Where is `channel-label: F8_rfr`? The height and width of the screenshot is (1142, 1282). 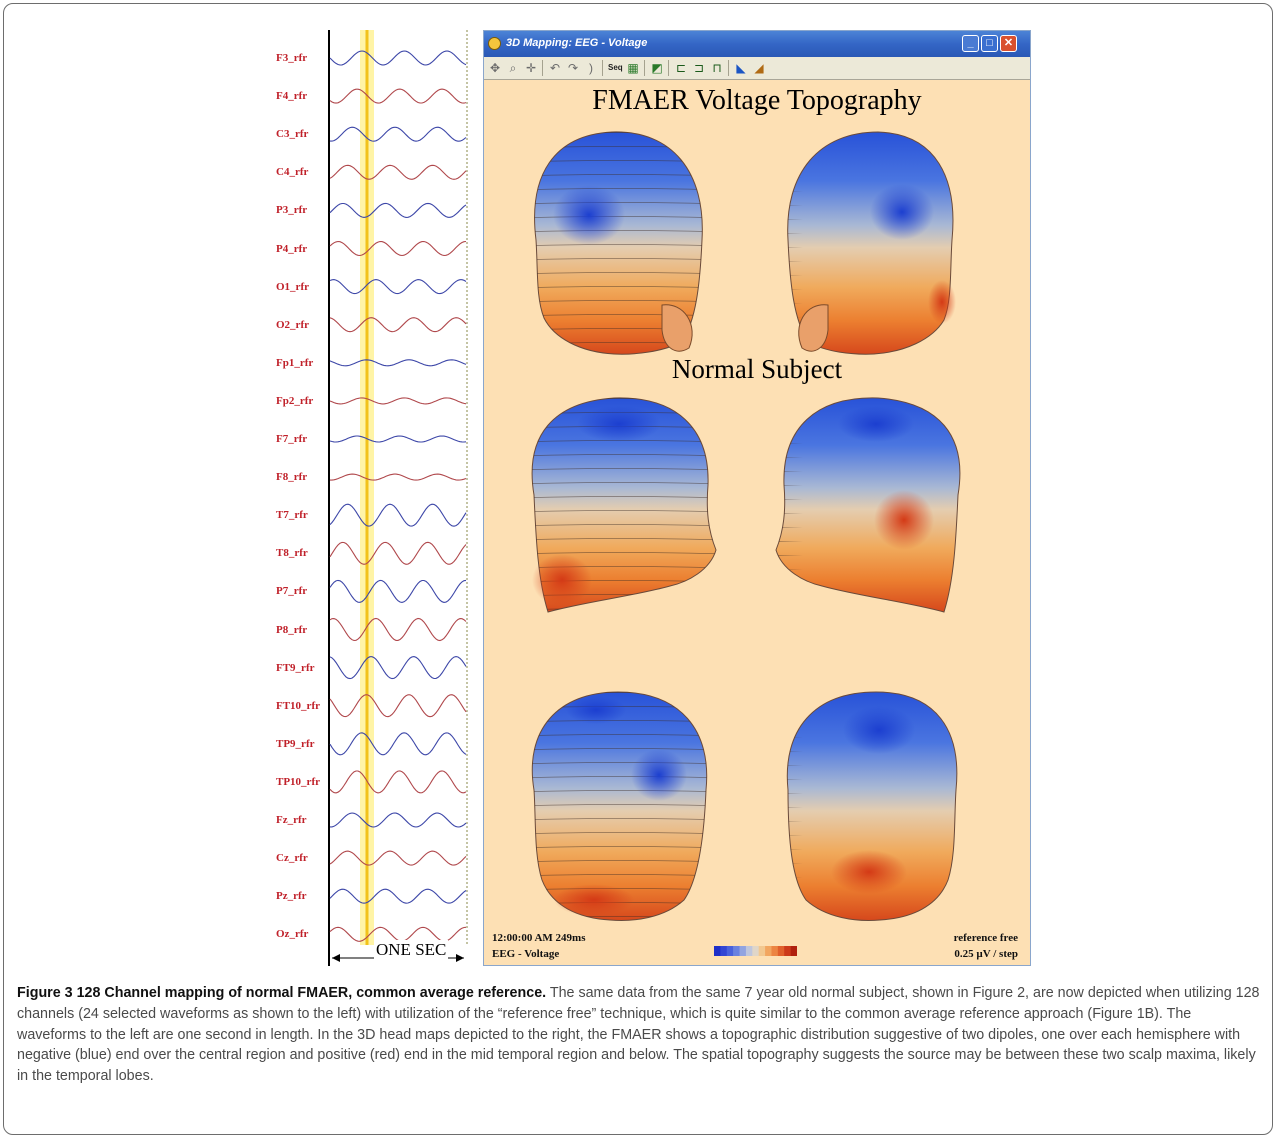 channel-label: F8_rfr is located at coordinates (292, 477).